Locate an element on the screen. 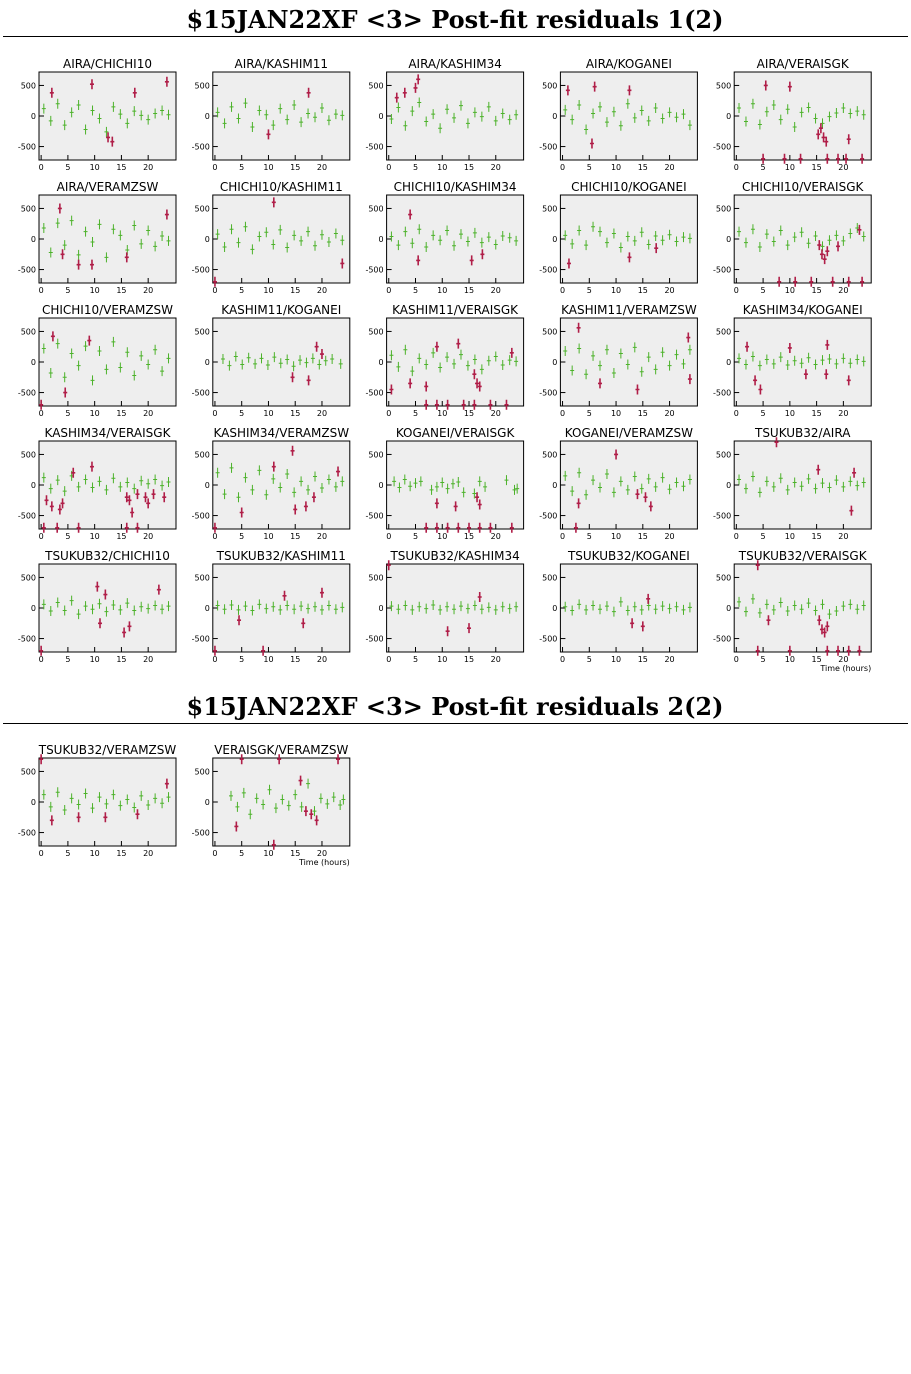 The width and height of the screenshot is (911, 1374). chart-title: AIRA/KOGANEI is located at coordinates (629, 64).